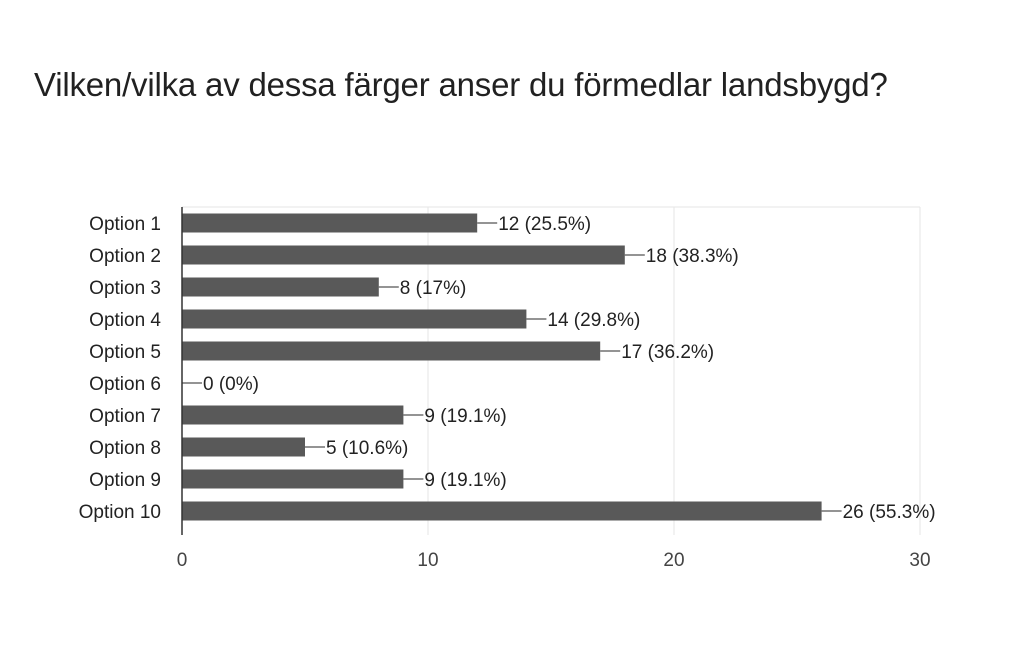 This screenshot has height=663, width=1024. I want to click on category-label: Option 1, so click(125, 224).